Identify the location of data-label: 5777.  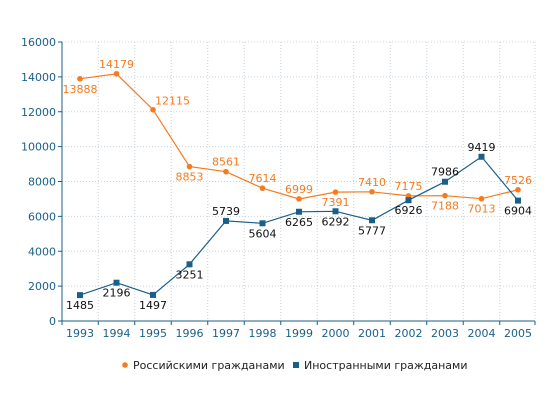
(372, 230).